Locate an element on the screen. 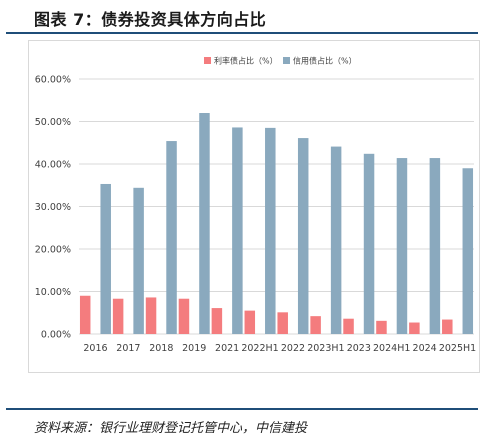 The height and width of the screenshot is (441, 485). y-tick-label: 60.00% is located at coordinates (53, 80).